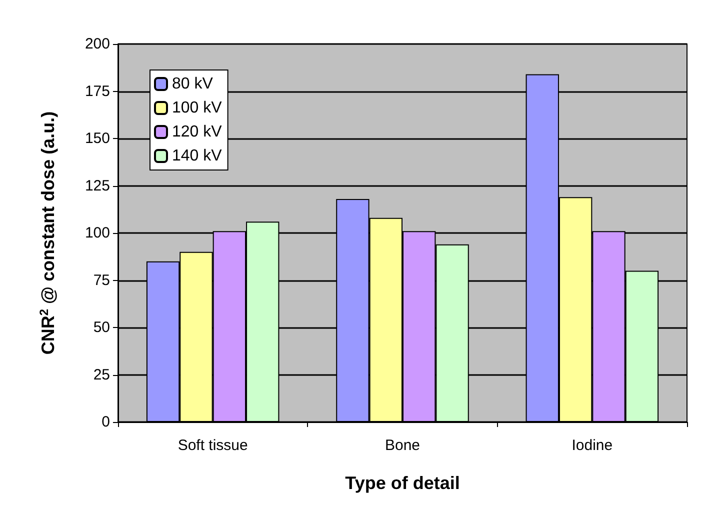 This screenshot has width=717, height=518. I want to click on x-tick-label: Bone, so click(402, 445).